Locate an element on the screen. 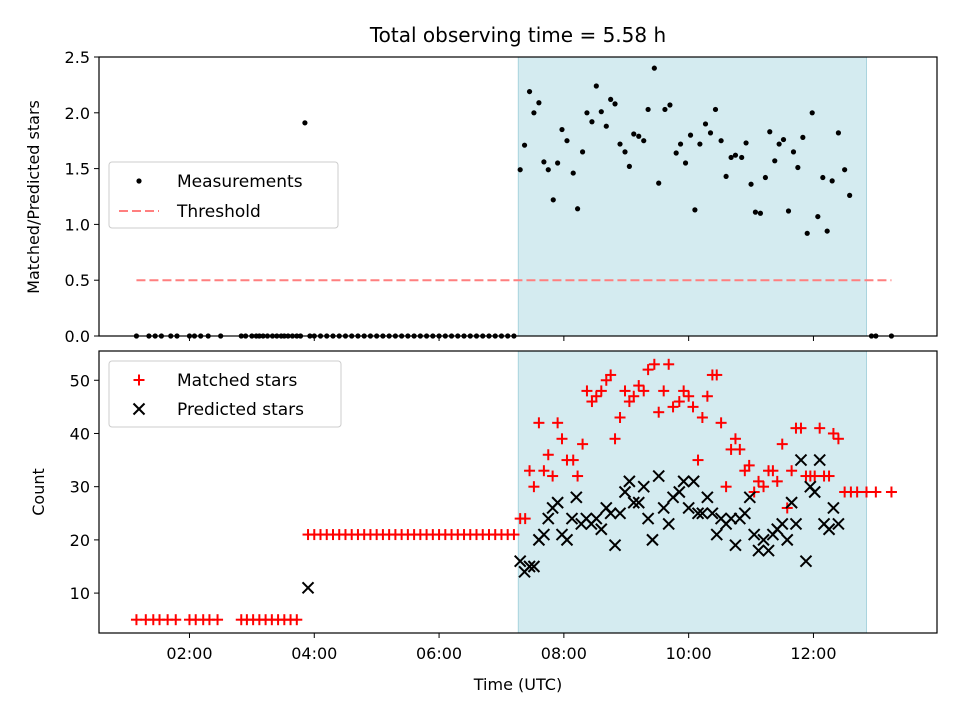  ratio-legend: Measurements Threshold is located at coordinates (223, 195).